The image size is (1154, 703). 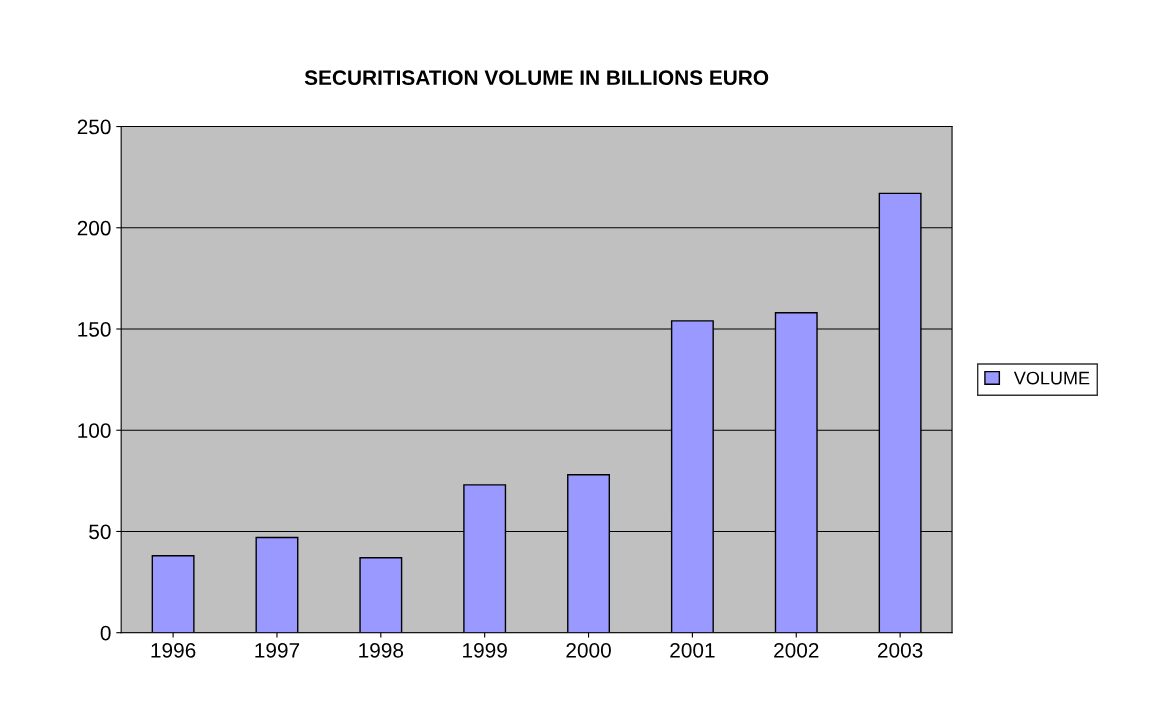 I want to click on x-tick-label: 1998, so click(x=381, y=650).